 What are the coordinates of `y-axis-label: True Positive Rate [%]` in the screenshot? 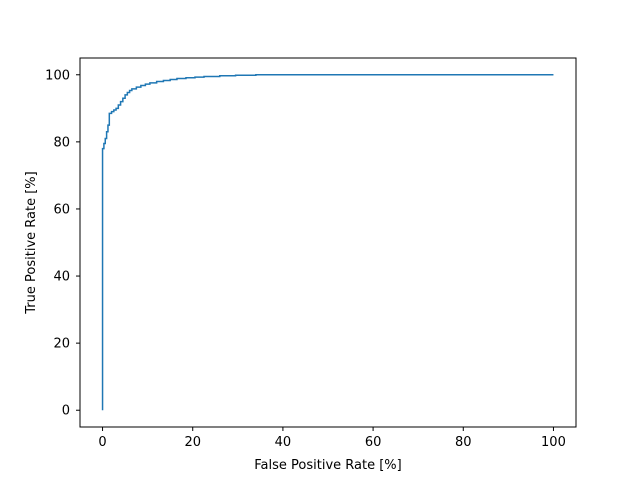 It's located at (31, 242).